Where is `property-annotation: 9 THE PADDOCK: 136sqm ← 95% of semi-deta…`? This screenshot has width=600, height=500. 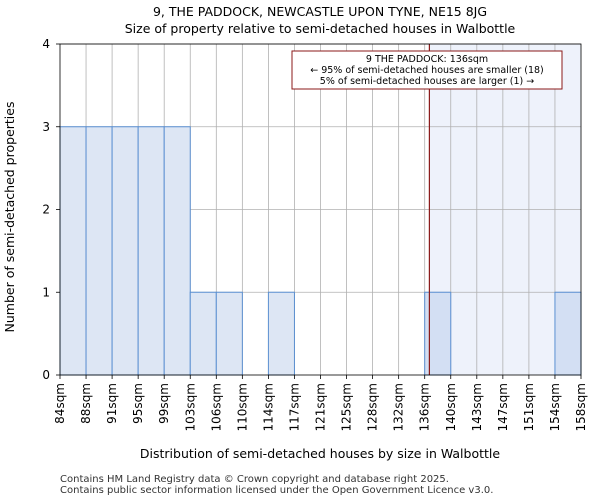 property-annotation: 9 THE PADDOCK: 136sqm ← 95% of semi-deta… is located at coordinates (427, 70).